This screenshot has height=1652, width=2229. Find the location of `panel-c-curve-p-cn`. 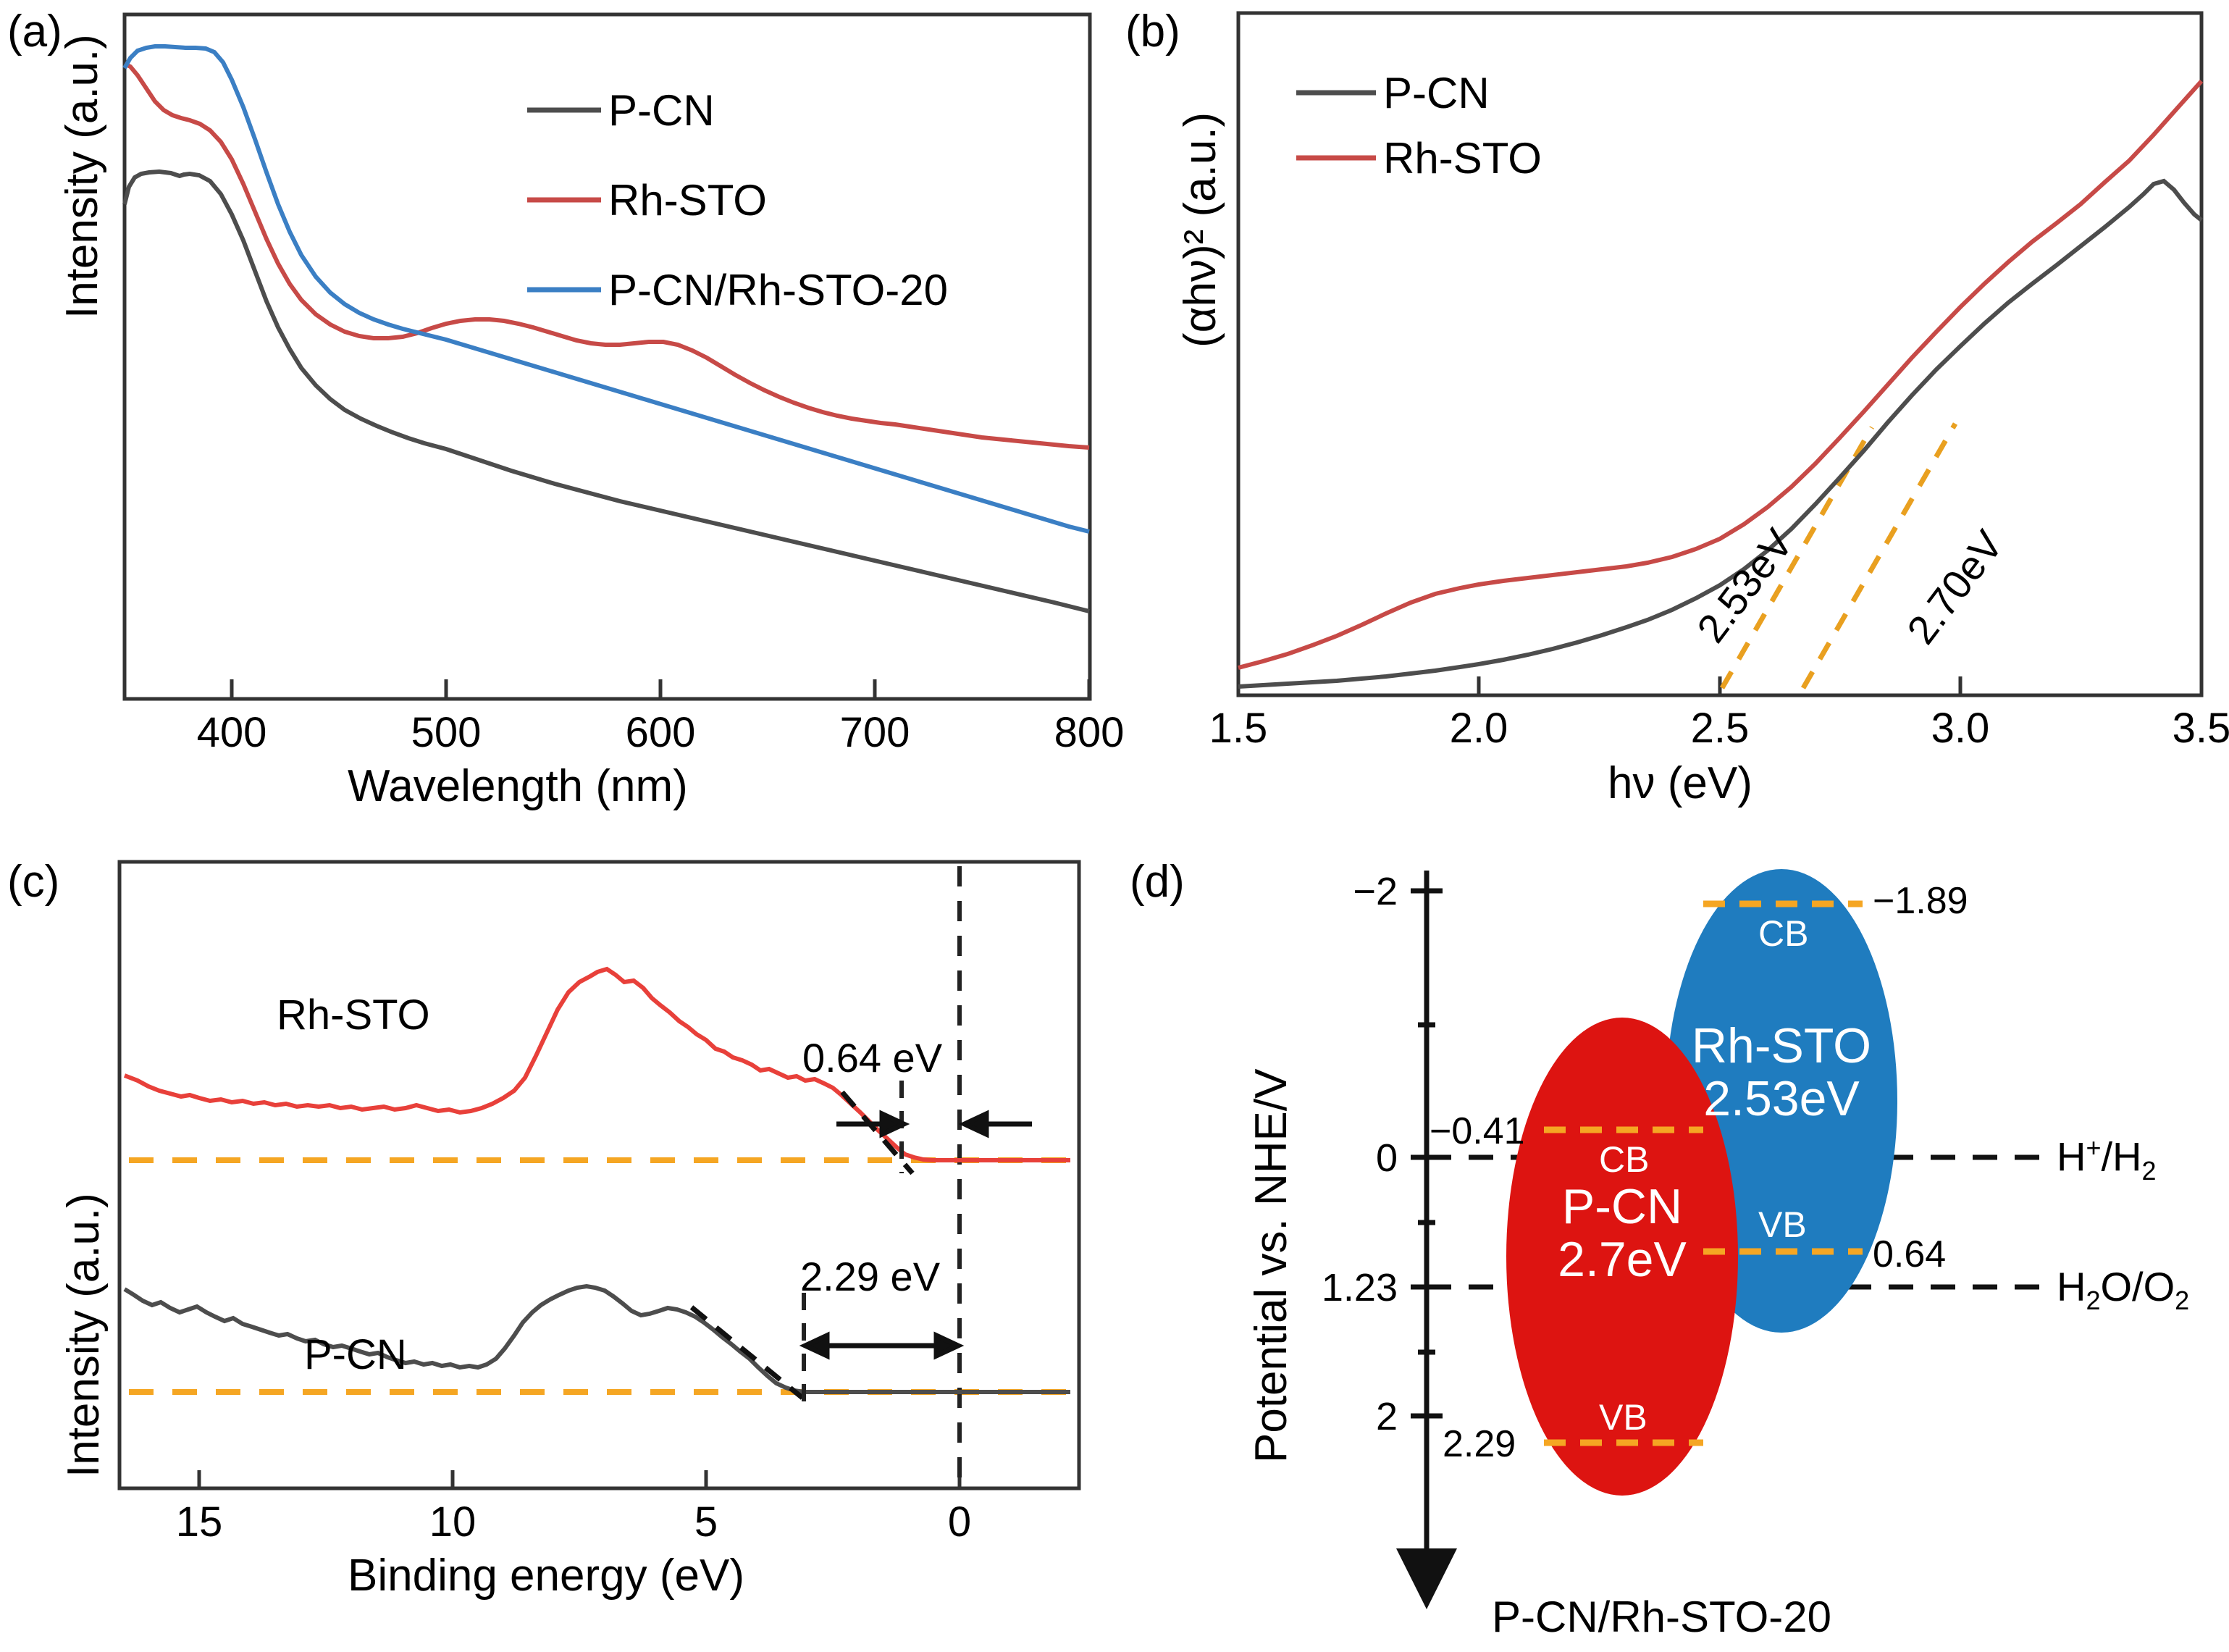

panel-c-curve-p-cn is located at coordinates (596, 1338).